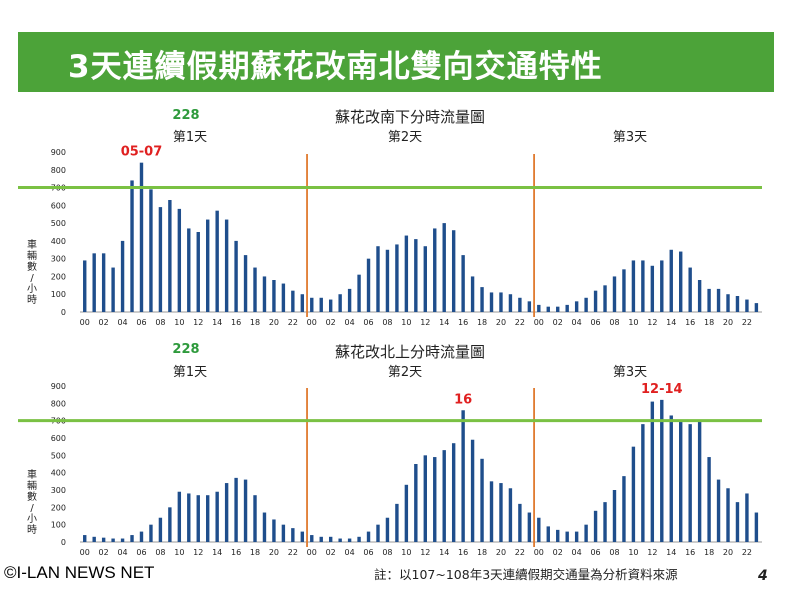 The height and width of the screenshot is (600, 800). Describe the element at coordinates (662, 389) in the screenshot. I see `peak-annotation: 12-14` at that location.